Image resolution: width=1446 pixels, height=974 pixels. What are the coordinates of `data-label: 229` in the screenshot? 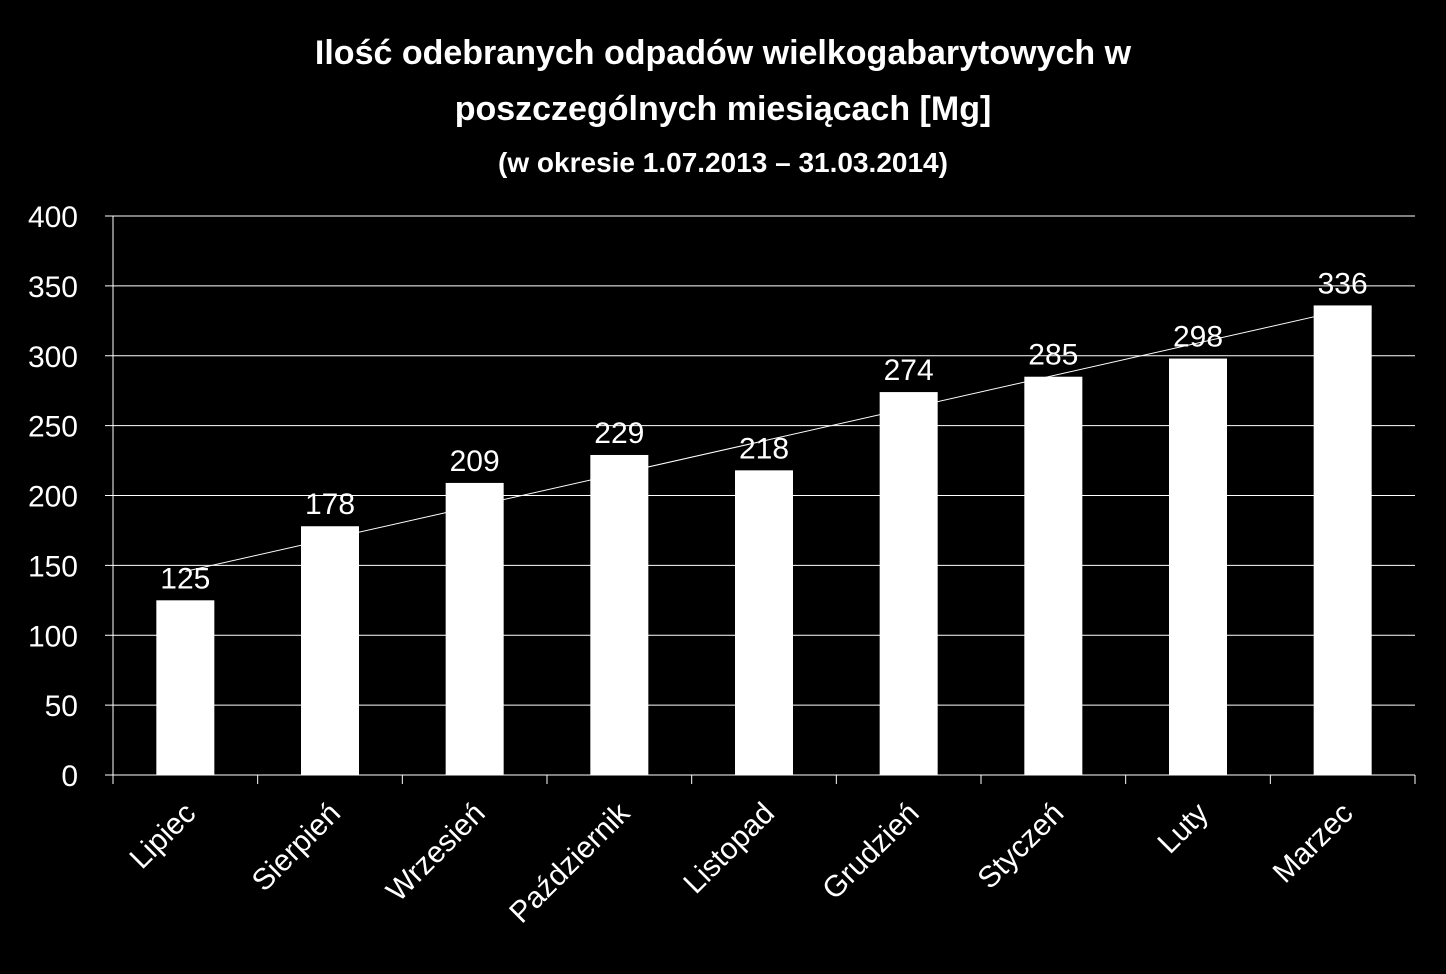 It's located at (619, 433).